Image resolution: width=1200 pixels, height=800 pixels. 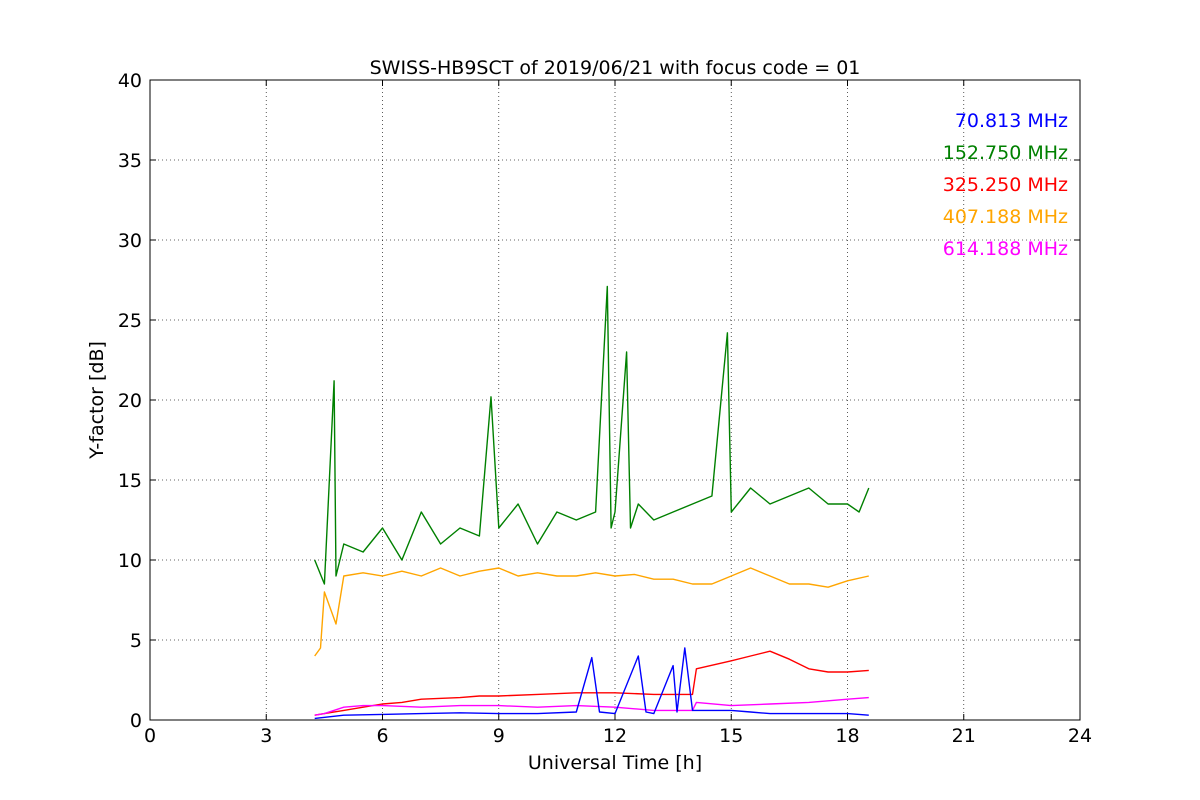 I want to click on x-tick-label: 3, so click(x=266, y=736).